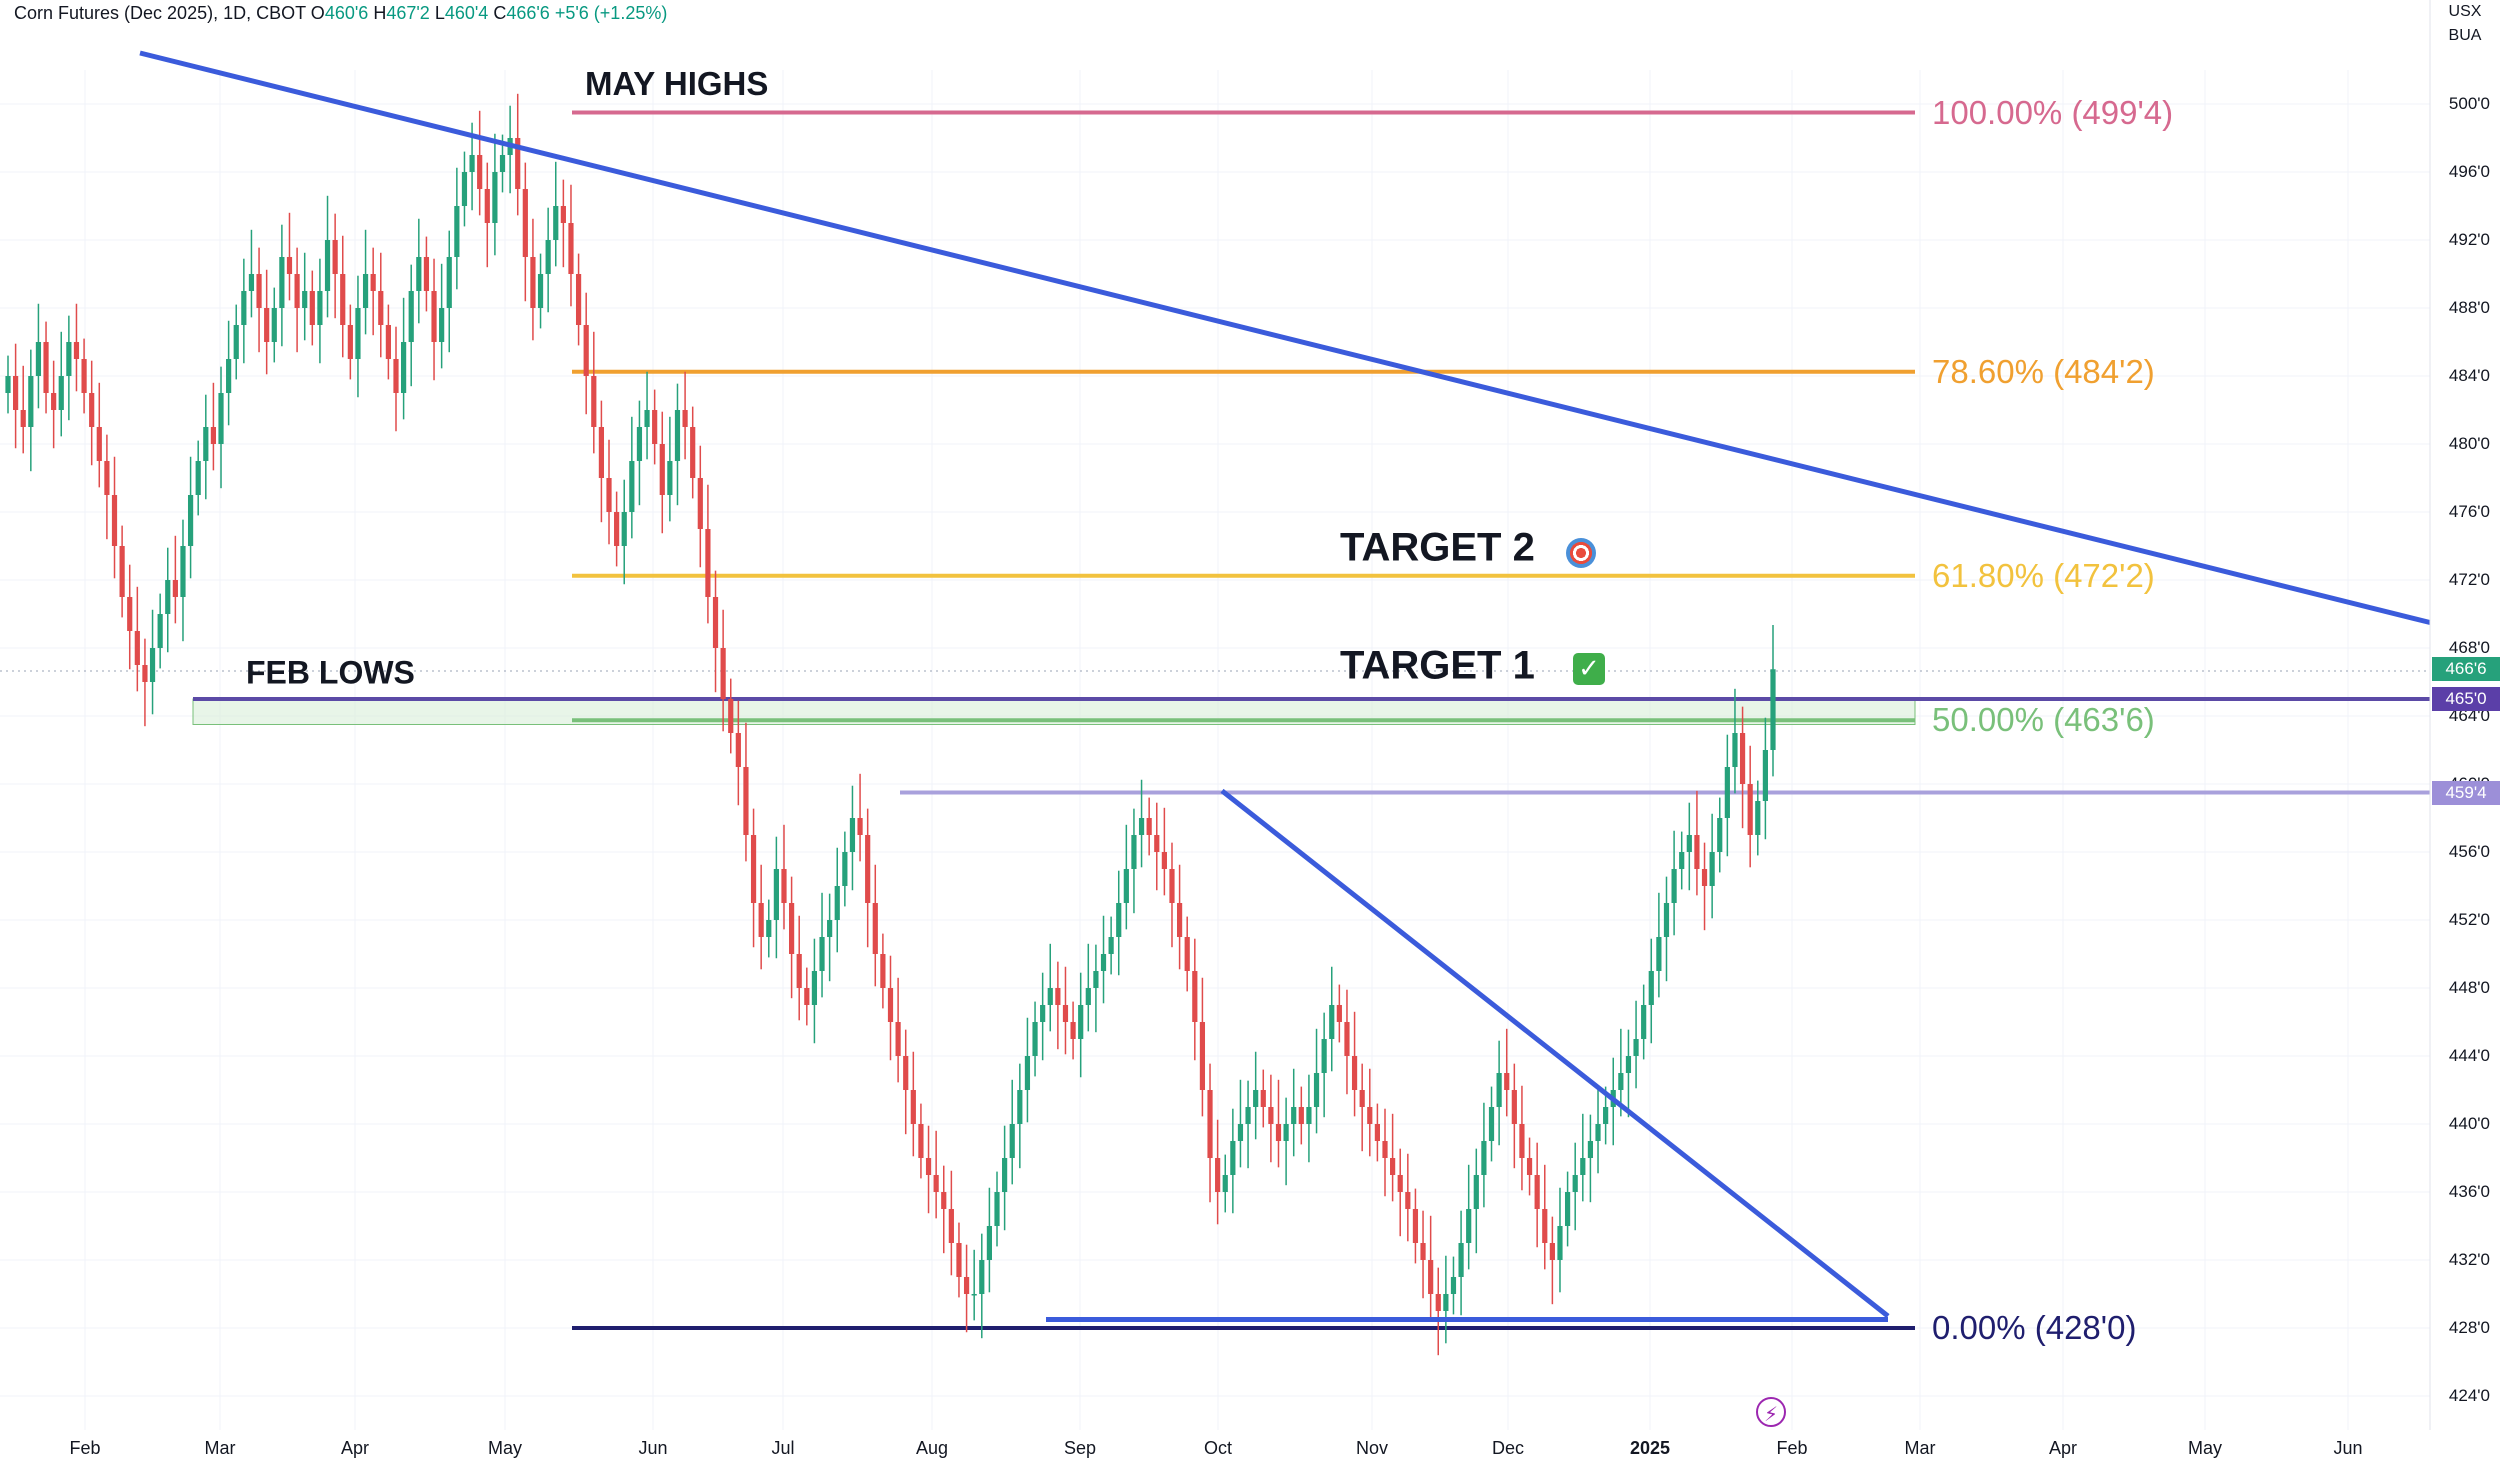 The width and height of the screenshot is (2500, 1463). I want to click on currency-unit: USX, so click(2465, 11).